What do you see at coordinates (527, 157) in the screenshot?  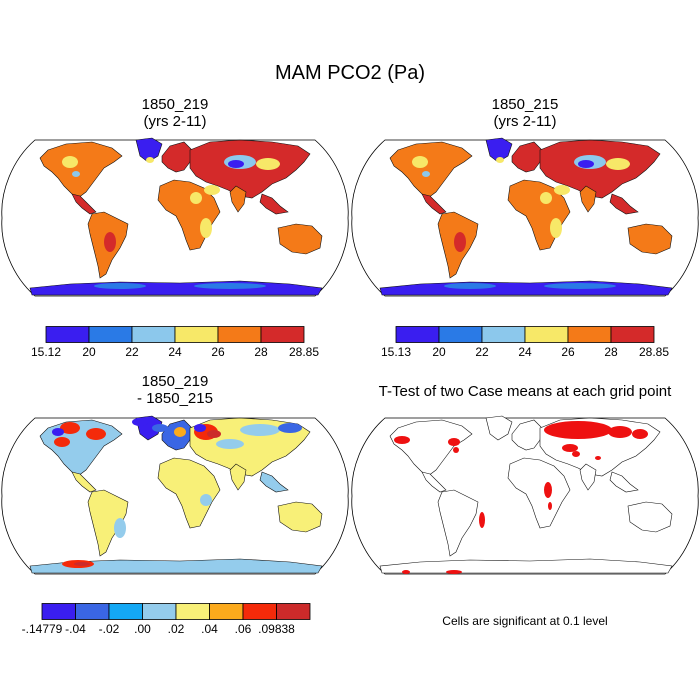 I see `map-tr-land-europe` at bounding box center [527, 157].